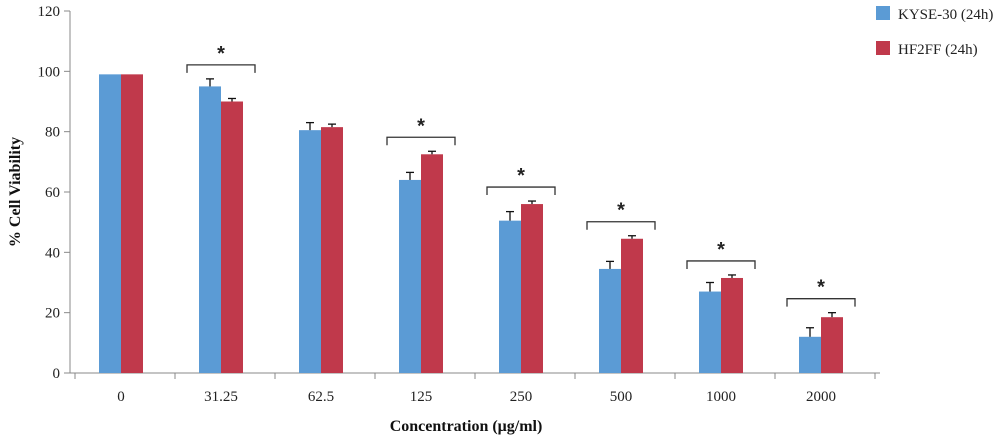  I want to click on y-axis-title: % Cell Viability, so click(15, 192).